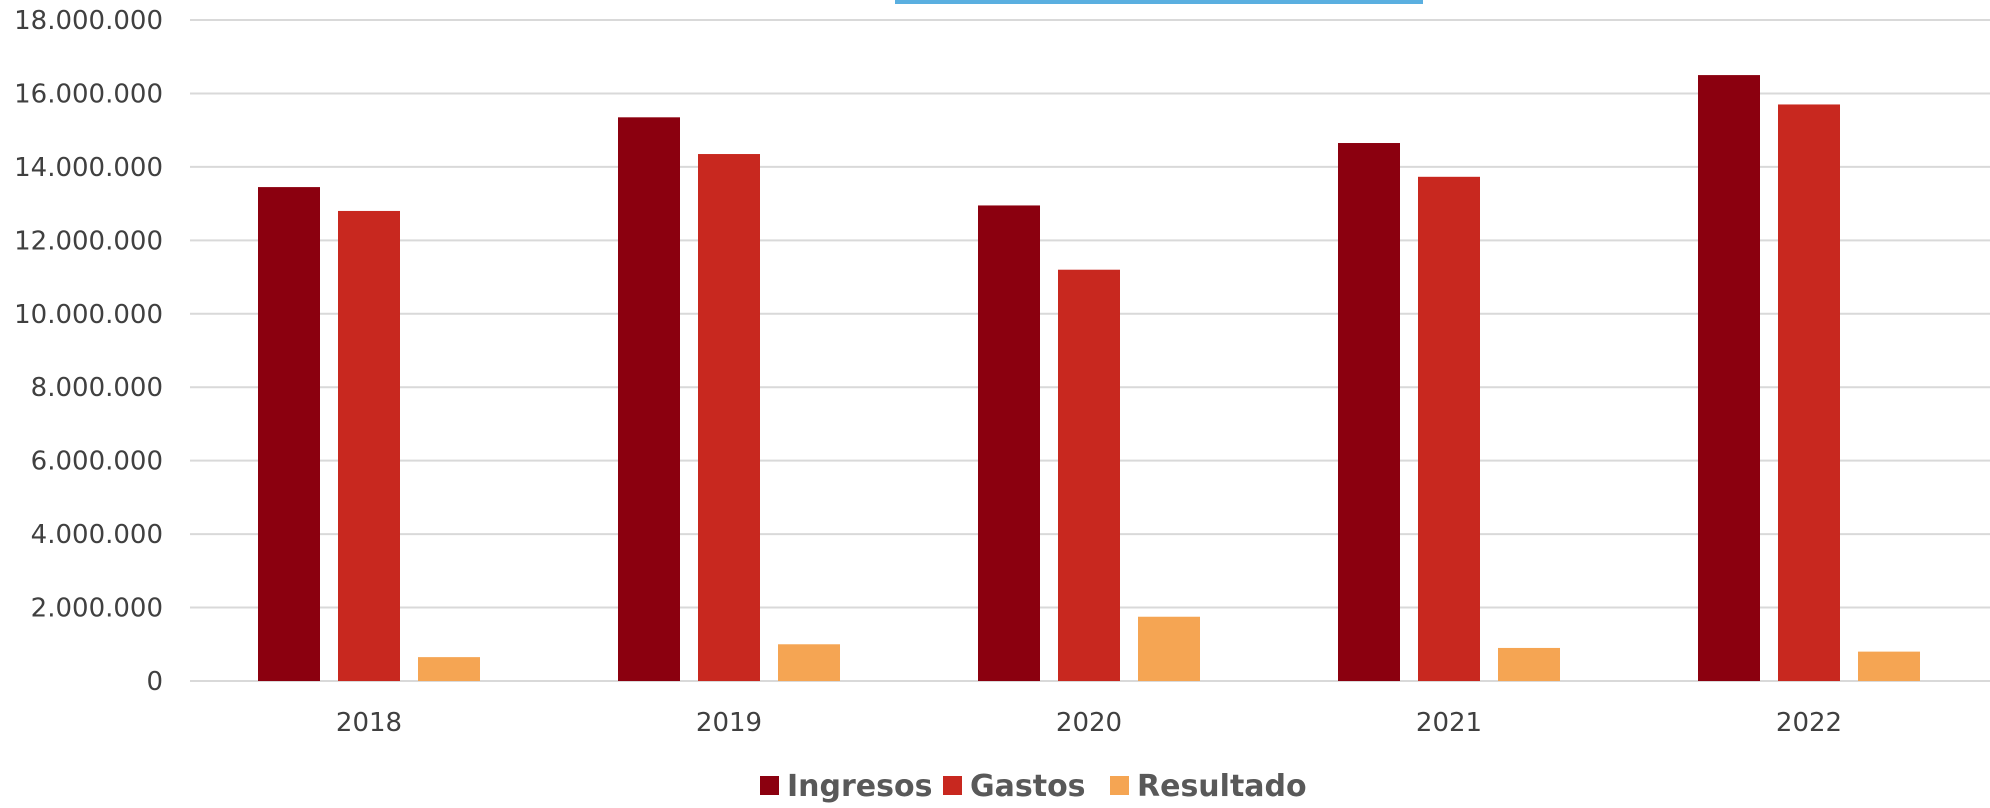 The image size is (1990, 808). What do you see at coordinates (97, 462) in the screenshot?
I see `y-tick-label: 6.000.000` at bounding box center [97, 462].